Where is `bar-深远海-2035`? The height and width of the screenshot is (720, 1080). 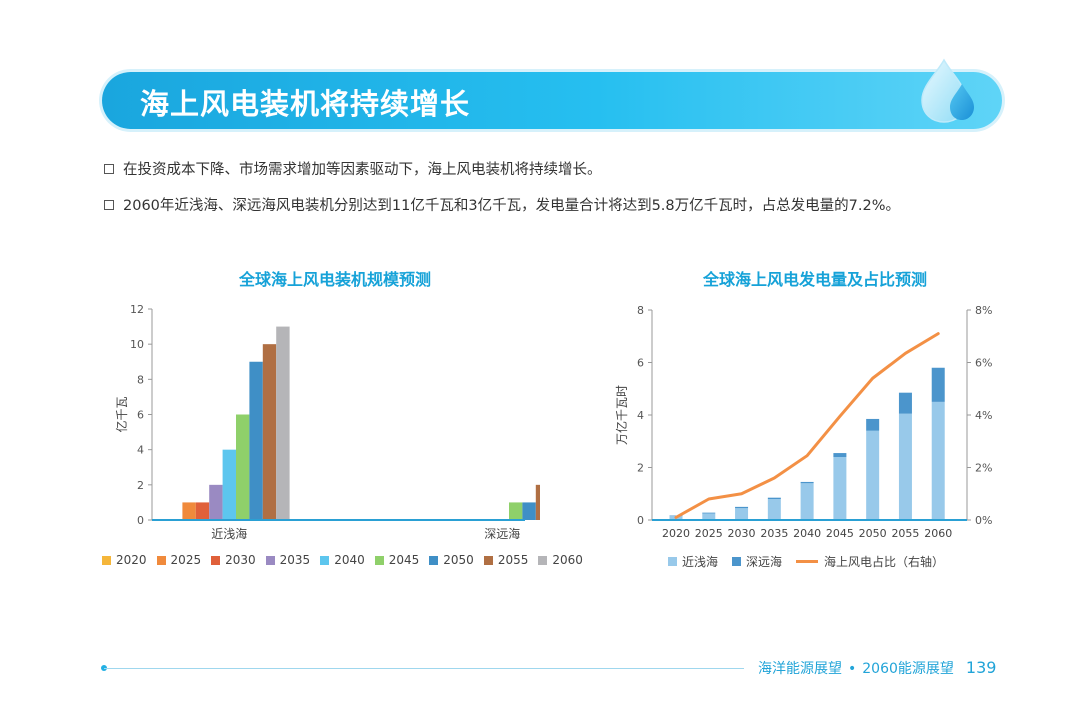
bar-深远海-2035 is located at coordinates (774, 498).